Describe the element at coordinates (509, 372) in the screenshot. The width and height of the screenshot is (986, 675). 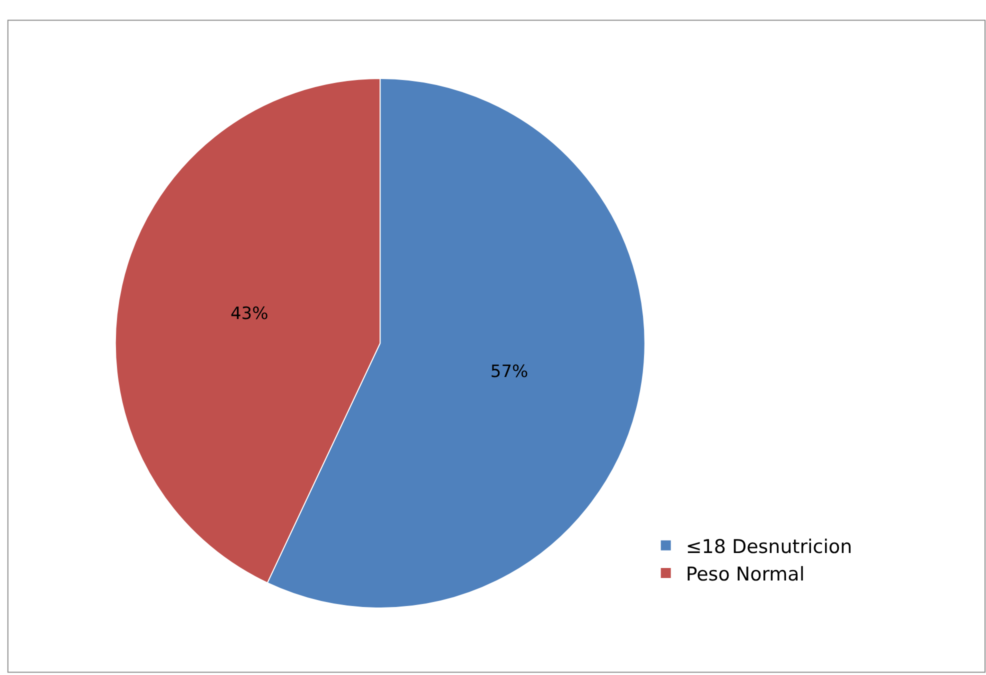
I see `data-label: 57%` at that location.